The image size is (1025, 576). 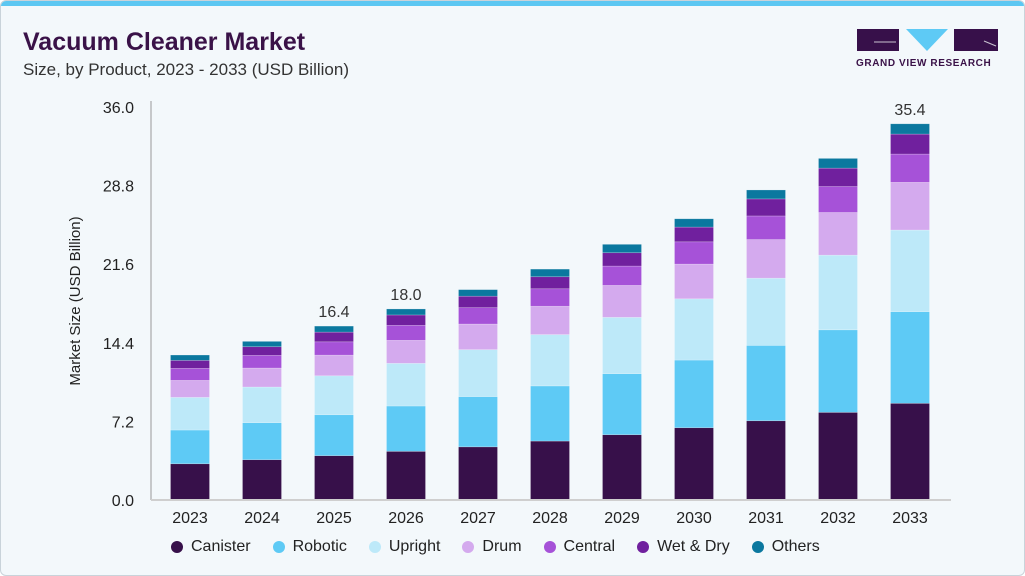 I want to click on x-tick-label: 2024, so click(x=262, y=518).